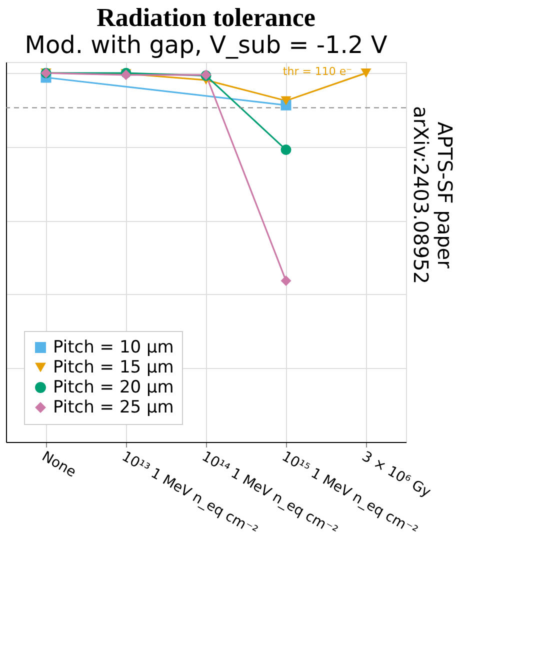 This screenshot has height=670, width=545. Describe the element at coordinates (113, 348) in the screenshot. I see `legend-label: Pitch = 10 µm` at that location.